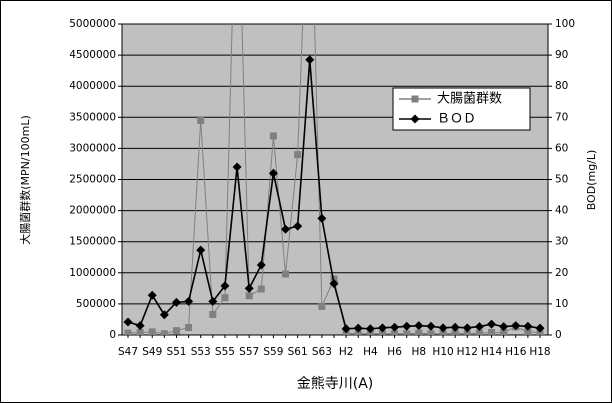 The image size is (612, 403). What do you see at coordinates (92, 242) in the screenshot?
I see `y-tick-label: 1500000` at bounding box center [92, 242].